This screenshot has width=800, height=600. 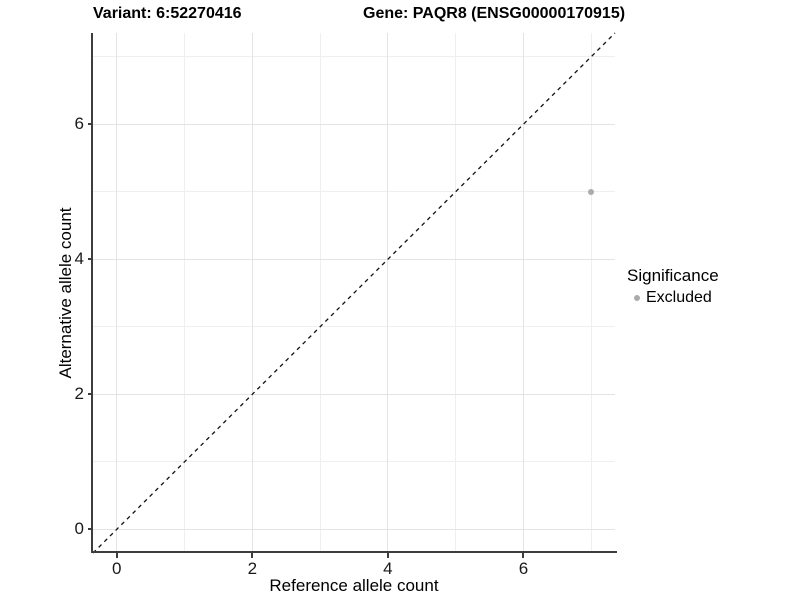 I want to click on x-axis-title: Reference allele count, so click(x=354, y=585).